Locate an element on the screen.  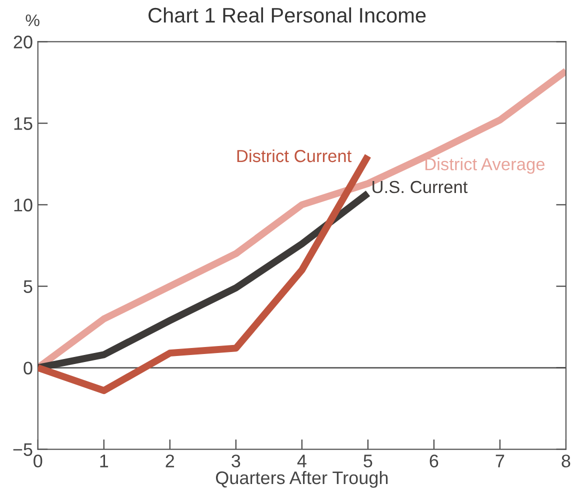
x-tick-label: 2 is located at coordinates (170, 461).